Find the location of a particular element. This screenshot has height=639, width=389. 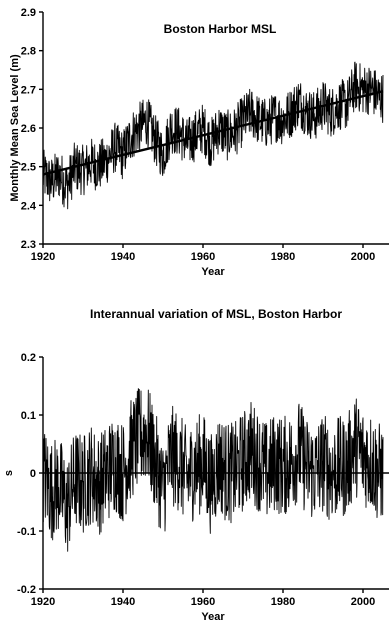

y-tick-label: 2.3 is located at coordinates (28, 245).